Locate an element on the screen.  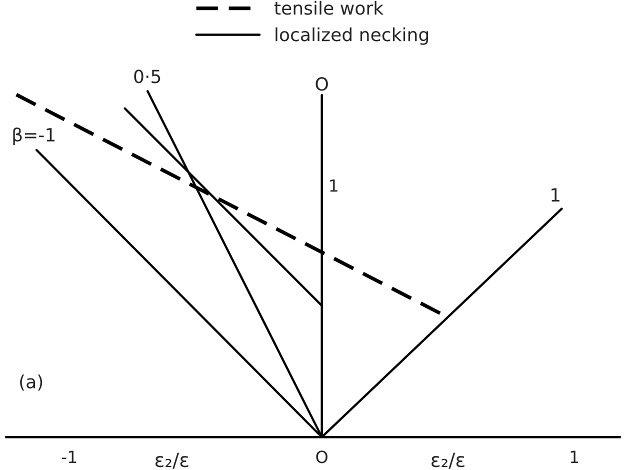
x-axis-title: ε₂/ε is located at coordinates (171, 460).